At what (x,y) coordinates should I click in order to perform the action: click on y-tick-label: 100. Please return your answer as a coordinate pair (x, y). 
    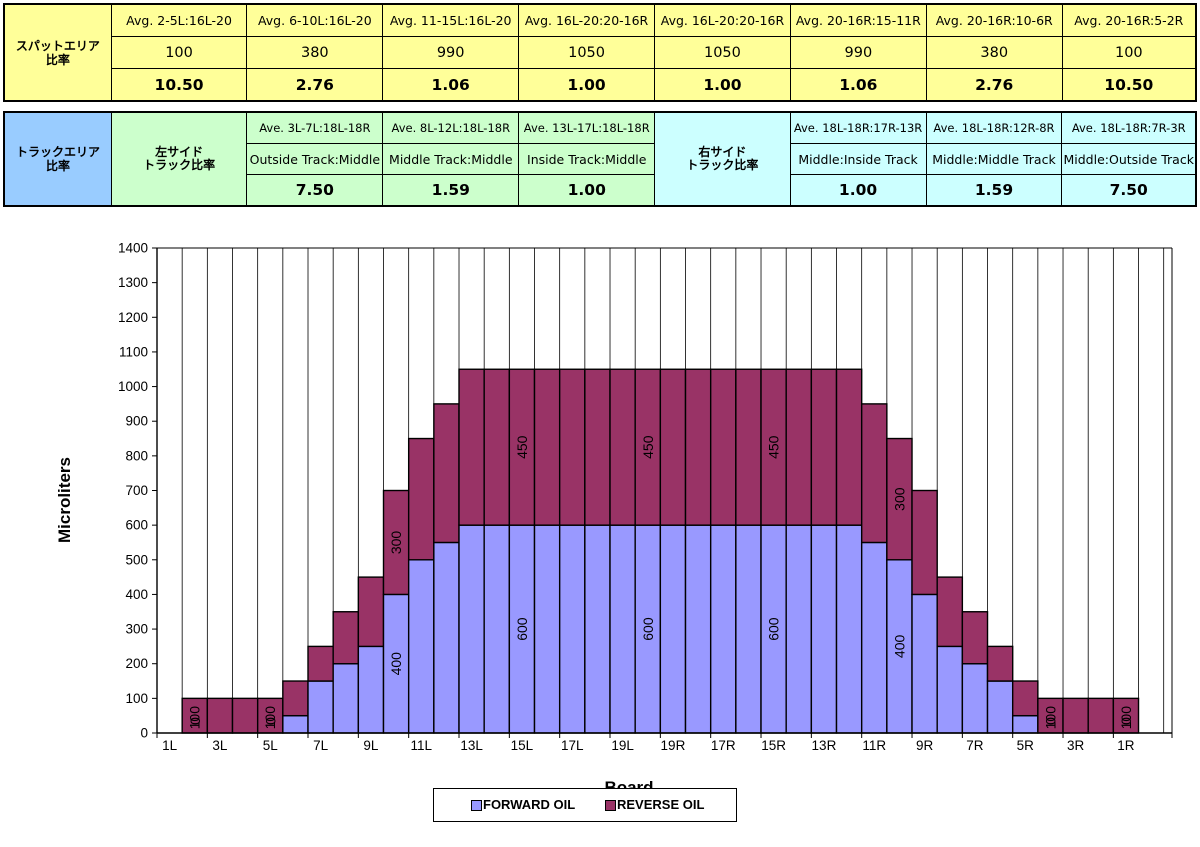
    Looking at the image, I should click on (136, 698).